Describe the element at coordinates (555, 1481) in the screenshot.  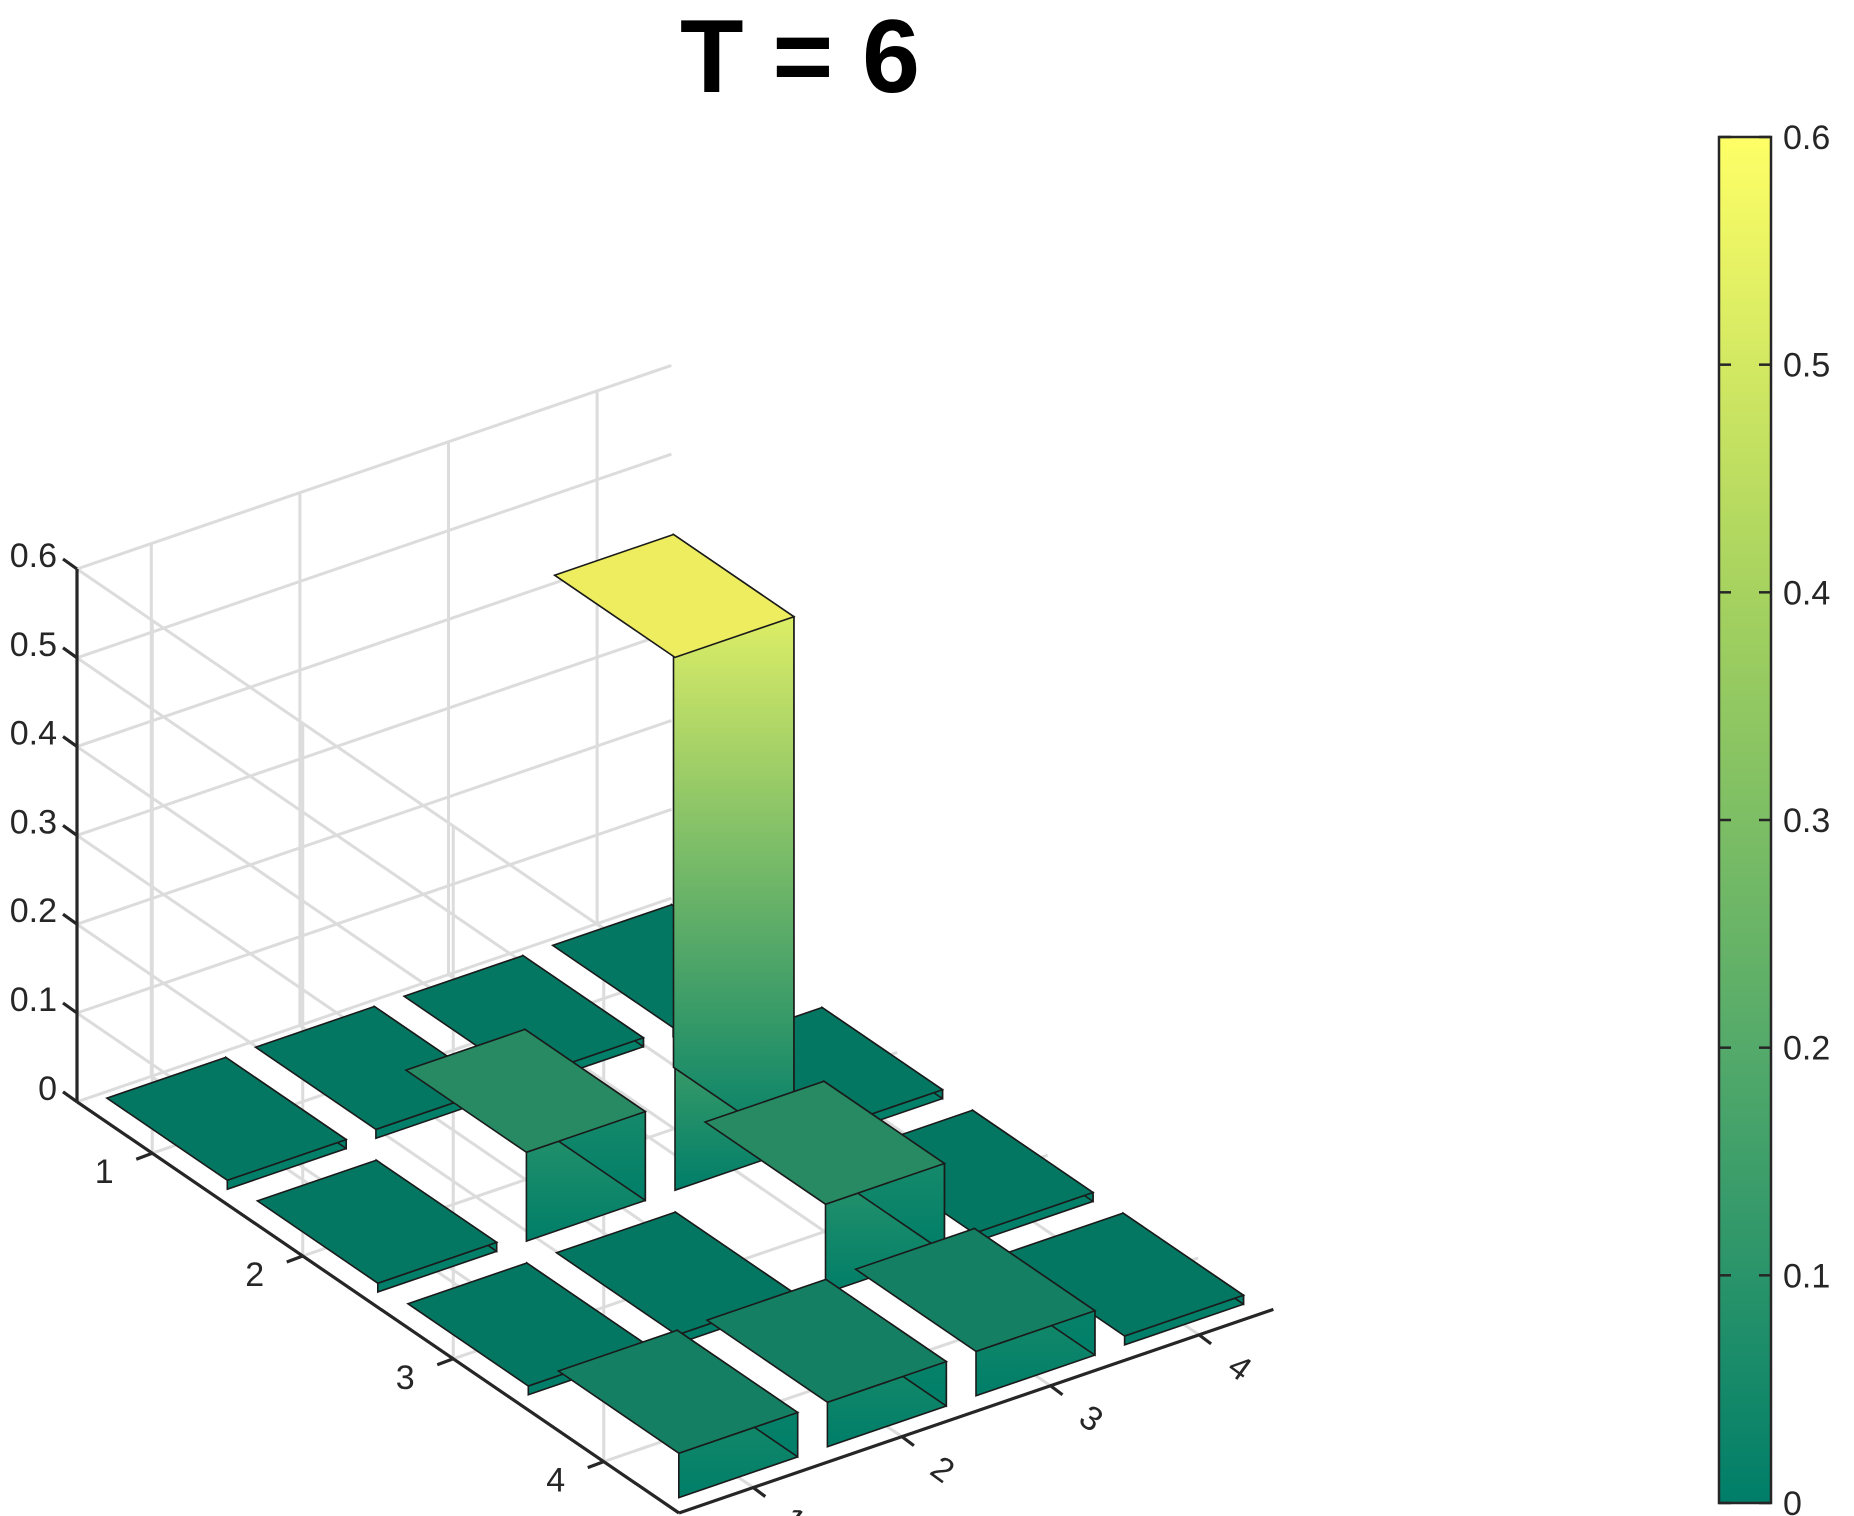
I see `y-tick-label: 4` at that location.